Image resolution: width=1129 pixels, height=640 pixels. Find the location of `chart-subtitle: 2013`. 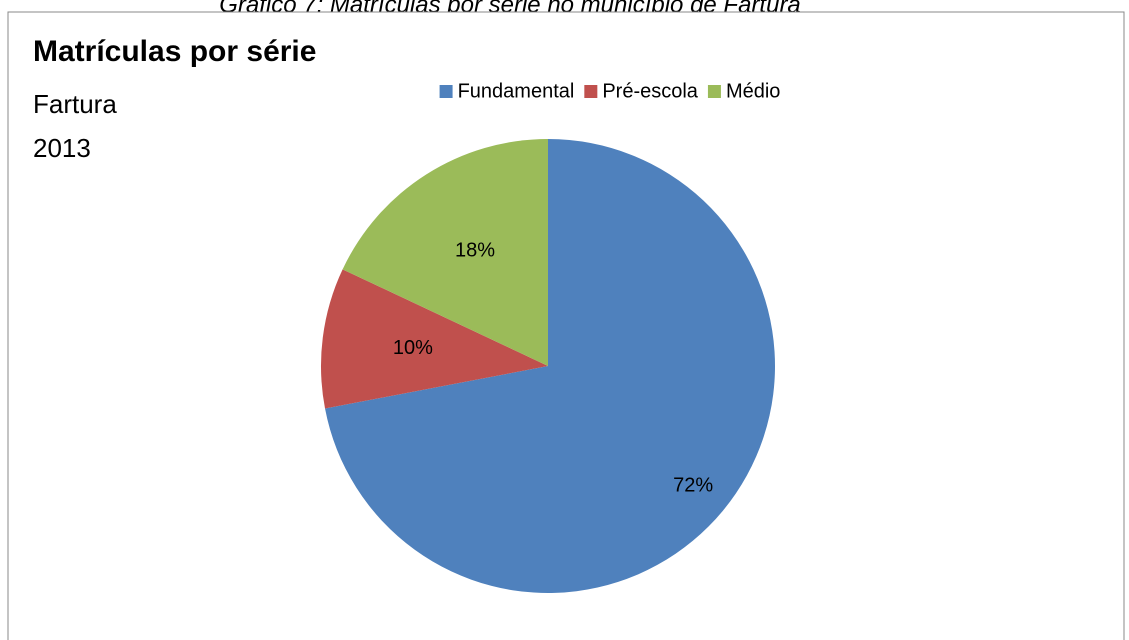

chart-subtitle: 2013 is located at coordinates (62, 148).